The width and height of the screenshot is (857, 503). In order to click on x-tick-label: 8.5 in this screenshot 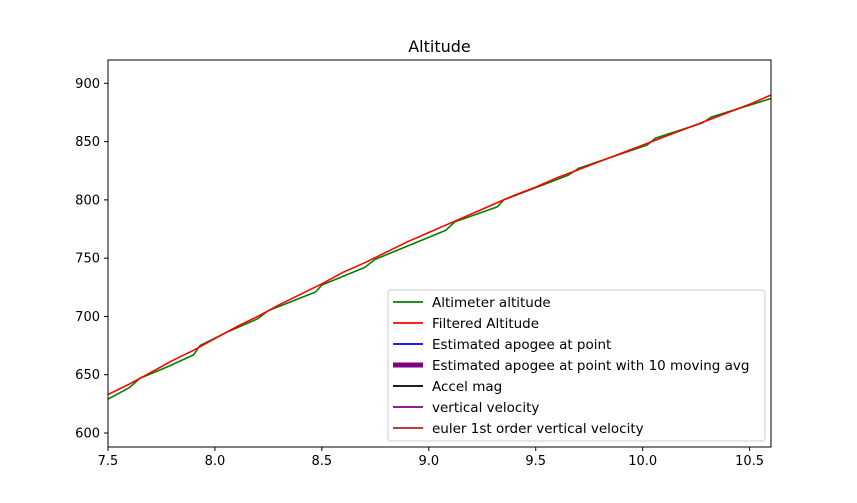, I will do `click(322, 461)`.